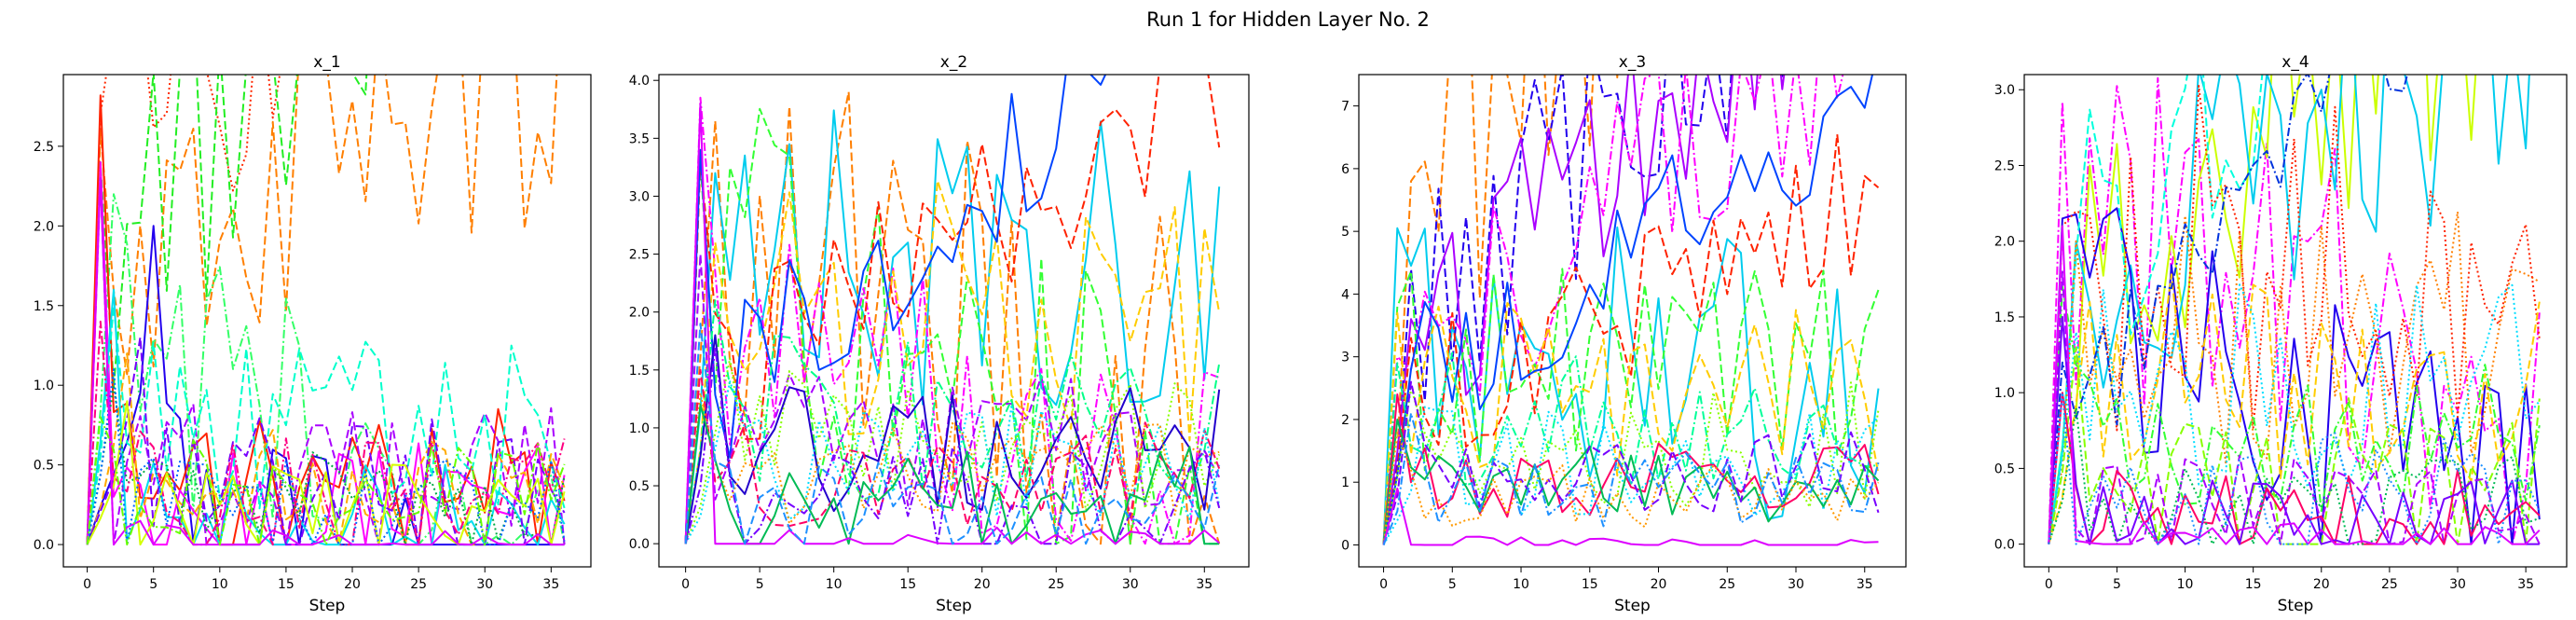 The image size is (2576, 620). Describe the element at coordinates (2295, 62) in the screenshot. I see `subplot-title: x_4` at that location.